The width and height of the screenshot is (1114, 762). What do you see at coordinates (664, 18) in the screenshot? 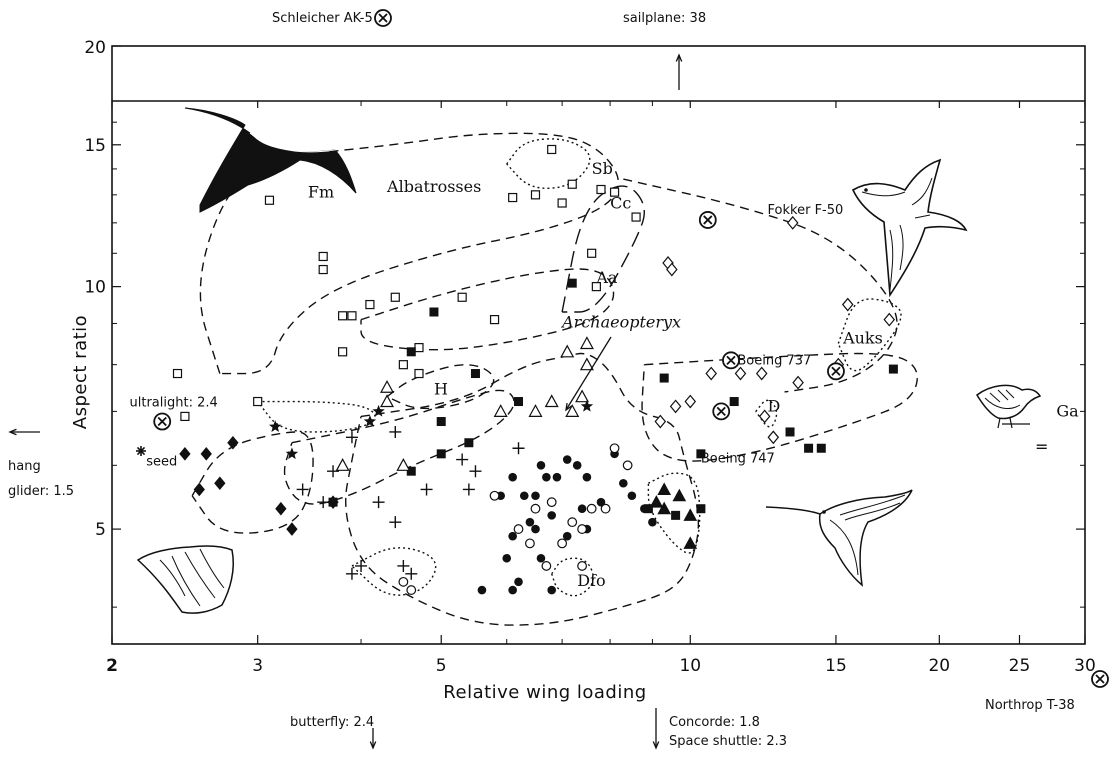
I see `annotation-sailplane-38: sailplane: 38` at bounding box center [664, 18].